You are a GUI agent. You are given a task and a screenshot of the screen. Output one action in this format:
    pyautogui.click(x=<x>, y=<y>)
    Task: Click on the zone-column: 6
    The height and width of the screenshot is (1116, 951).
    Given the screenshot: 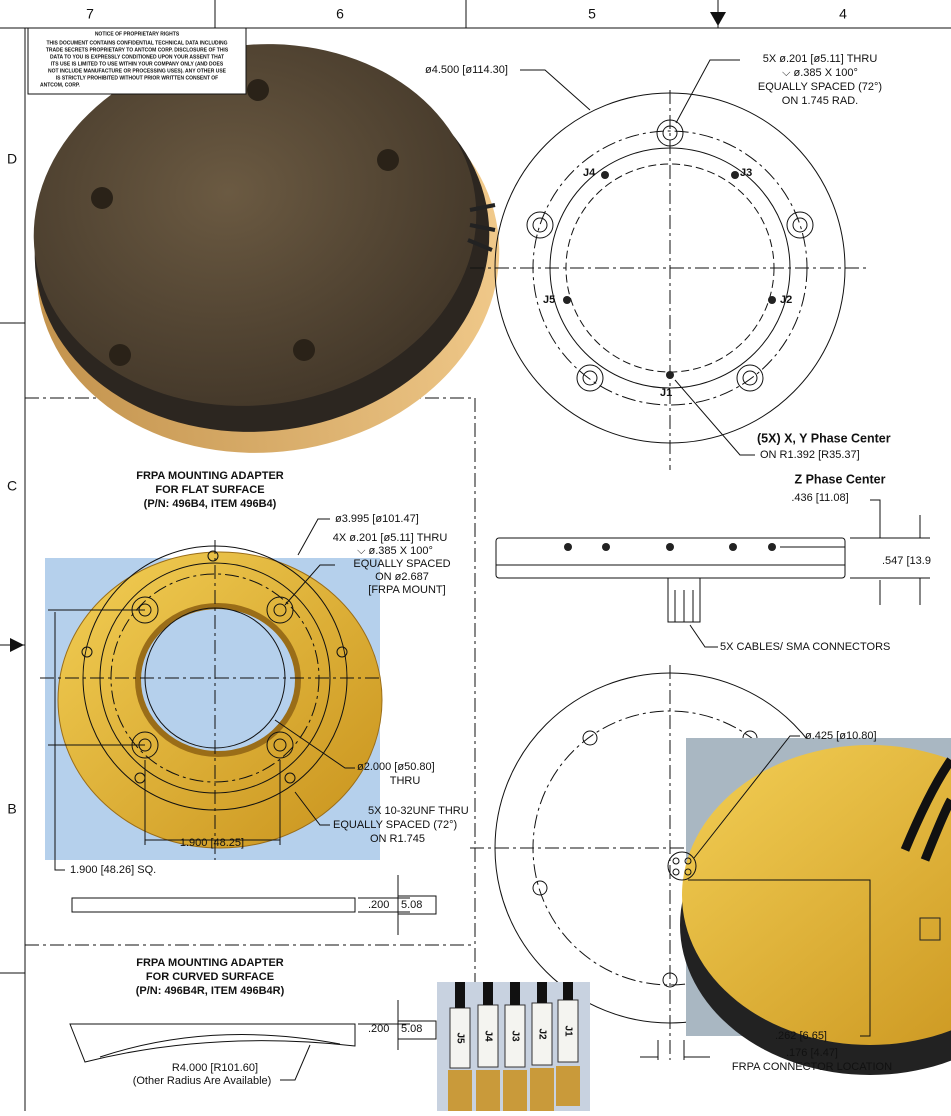 What is the action you would take?
    pyautogui.click(x=340, y=14)
    